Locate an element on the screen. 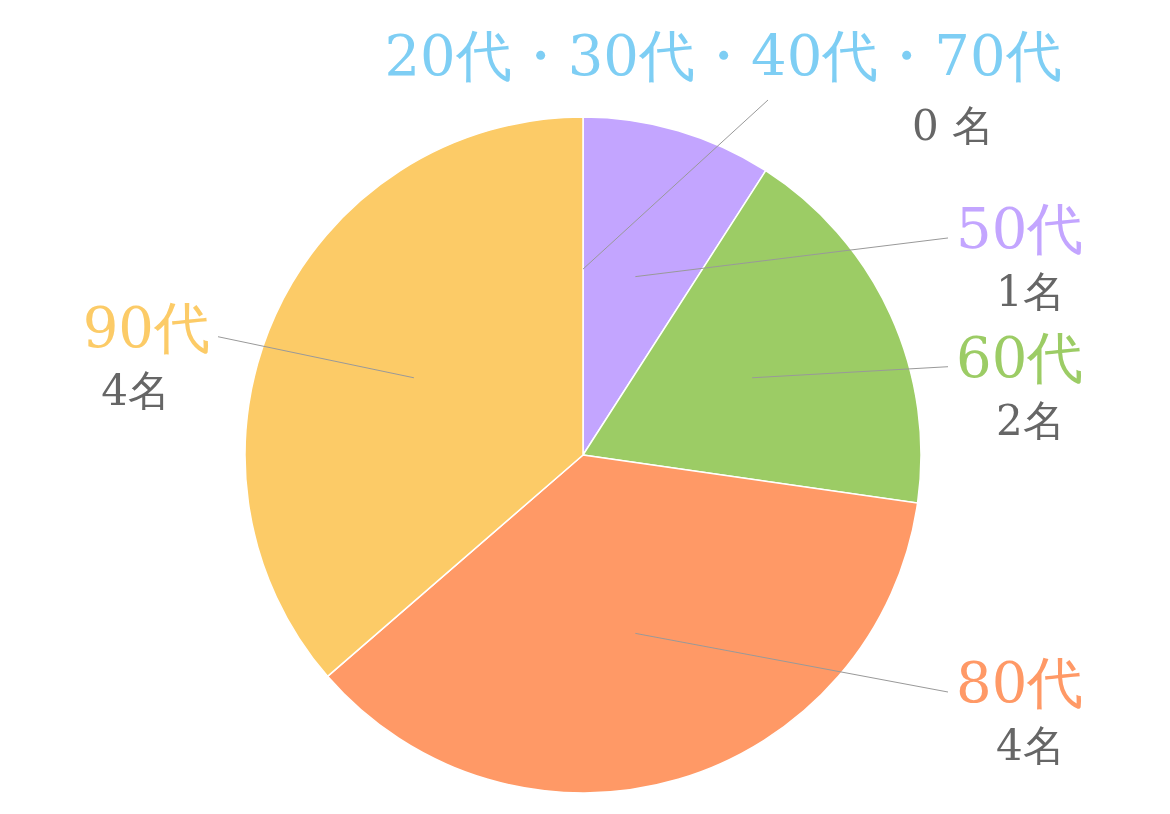 The height and width of the screenshot is (814, 1170). data-label: 2名 is located at coordinates (1030, 420).